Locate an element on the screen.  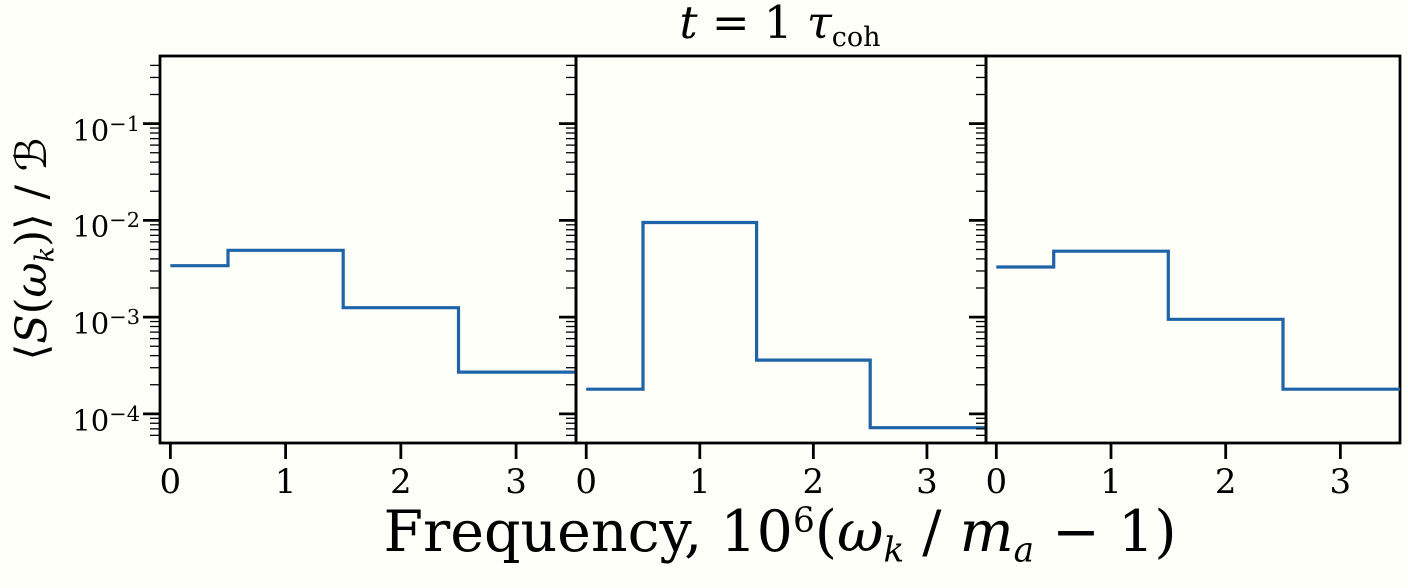
y-tick-label-exponent: −4 is located at coordinates (124, 413).